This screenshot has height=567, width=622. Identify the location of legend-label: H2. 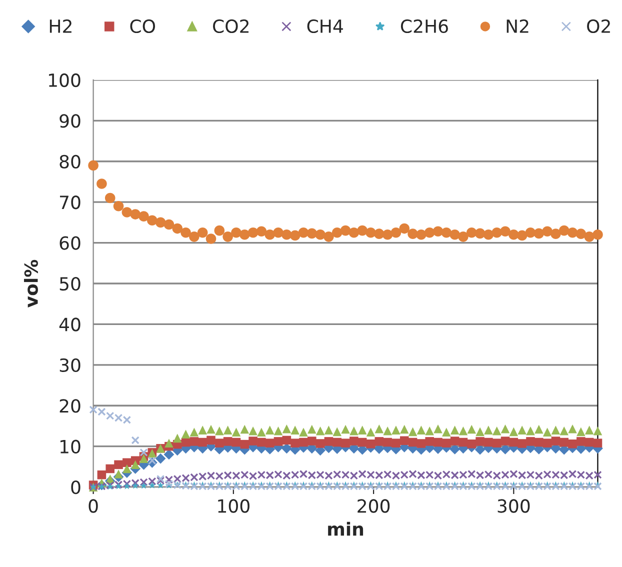
(61, 26).